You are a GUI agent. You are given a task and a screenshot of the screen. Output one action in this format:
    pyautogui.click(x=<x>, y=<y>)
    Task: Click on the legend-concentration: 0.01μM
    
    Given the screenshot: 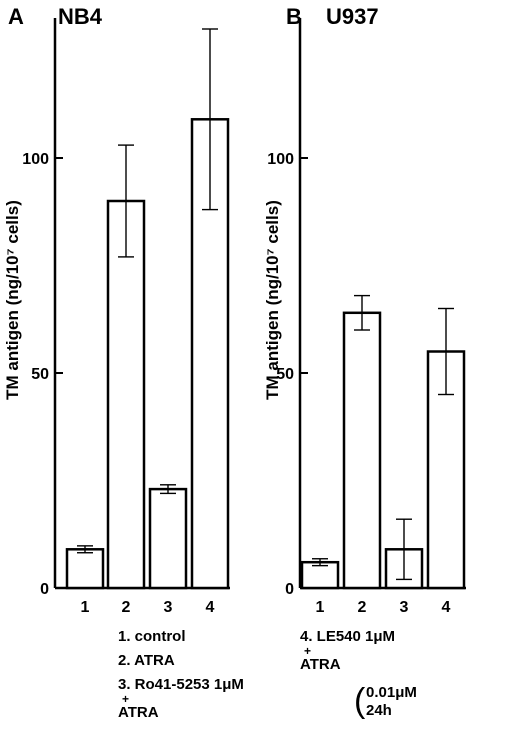 What is the action you would take?
    pyautogui.click(x=391, y=692)
    